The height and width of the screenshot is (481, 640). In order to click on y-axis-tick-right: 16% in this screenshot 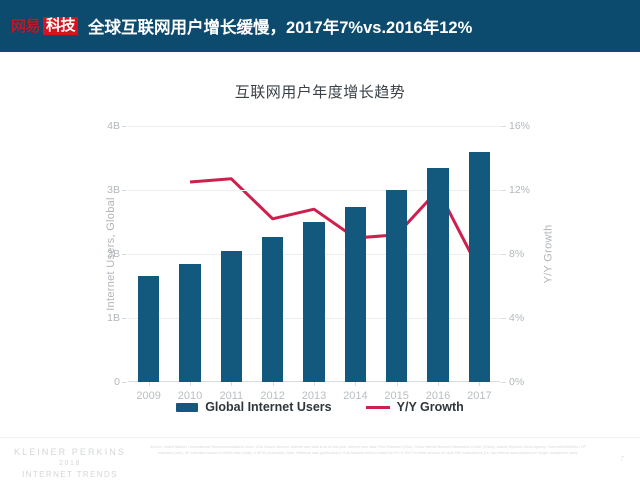, I will do `click(520, 126)`.